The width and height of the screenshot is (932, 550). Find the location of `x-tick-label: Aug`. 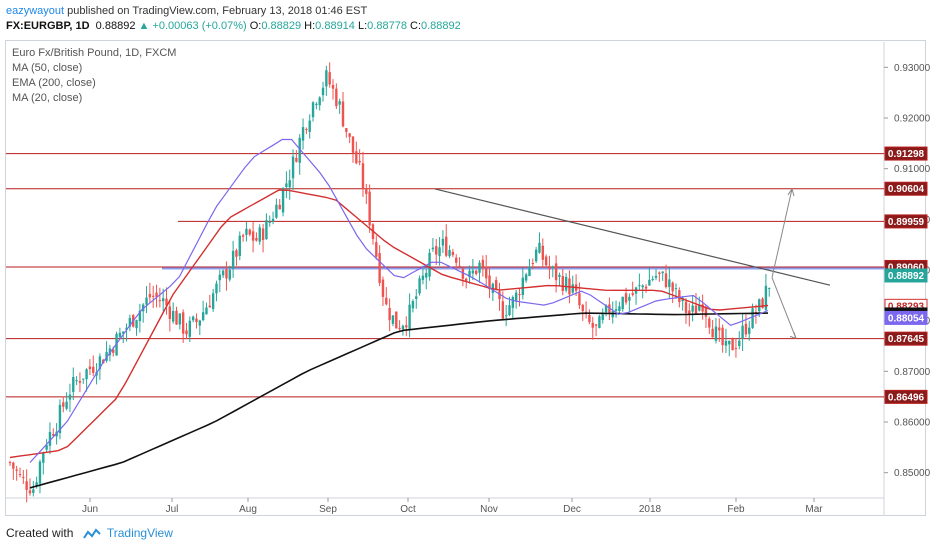

x-tick-label: Aug is located at coordinates (248, 509).